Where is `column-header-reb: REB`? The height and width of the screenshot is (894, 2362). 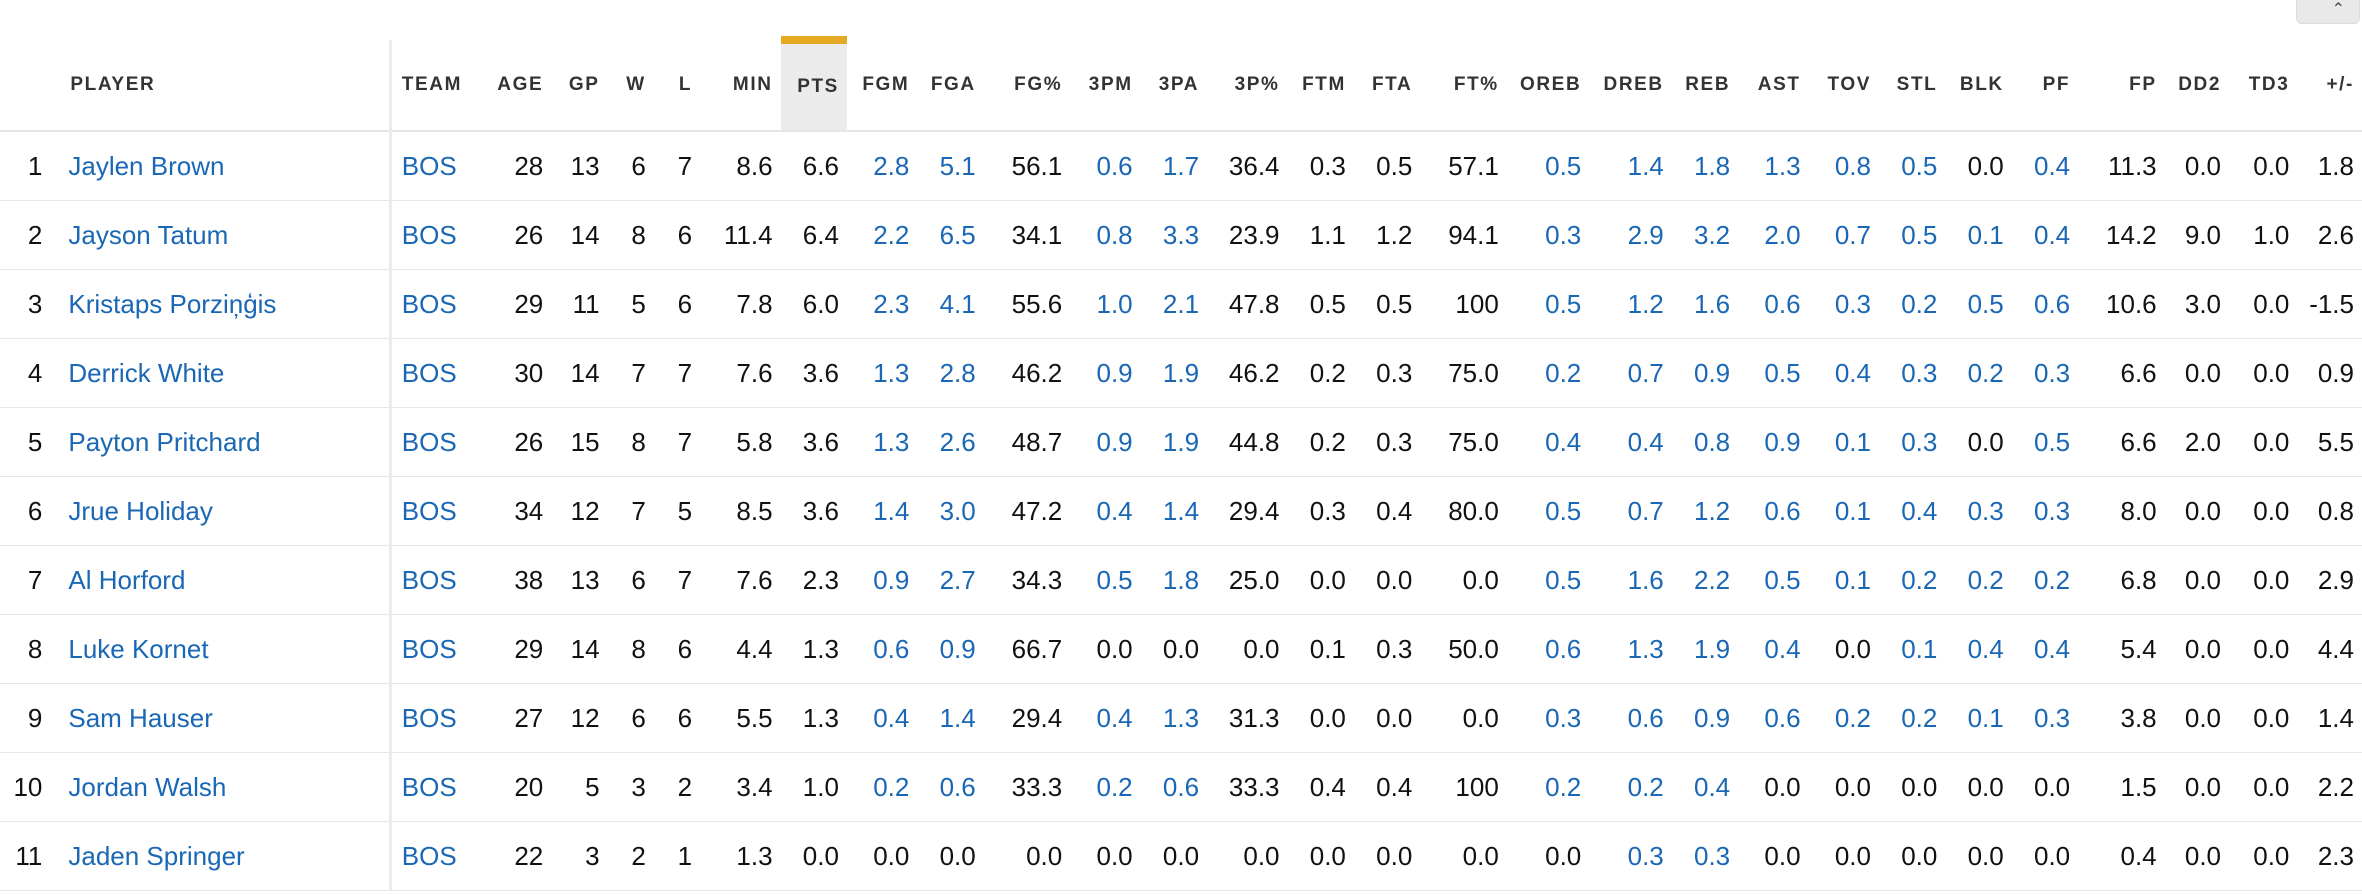
column-header-reb: REB is located at coordinates (1705, 86).